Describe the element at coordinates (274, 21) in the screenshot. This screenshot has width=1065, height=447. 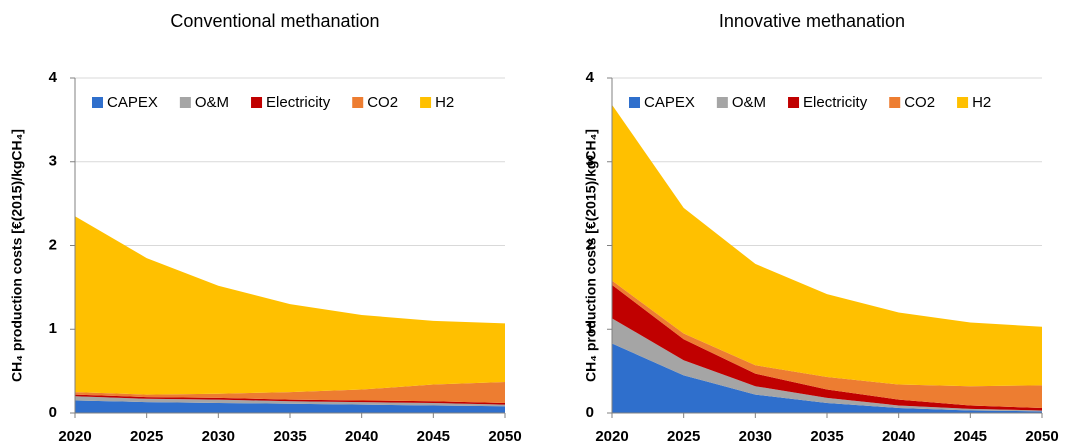
I see `chart-title: Conventional methanation` at that location.